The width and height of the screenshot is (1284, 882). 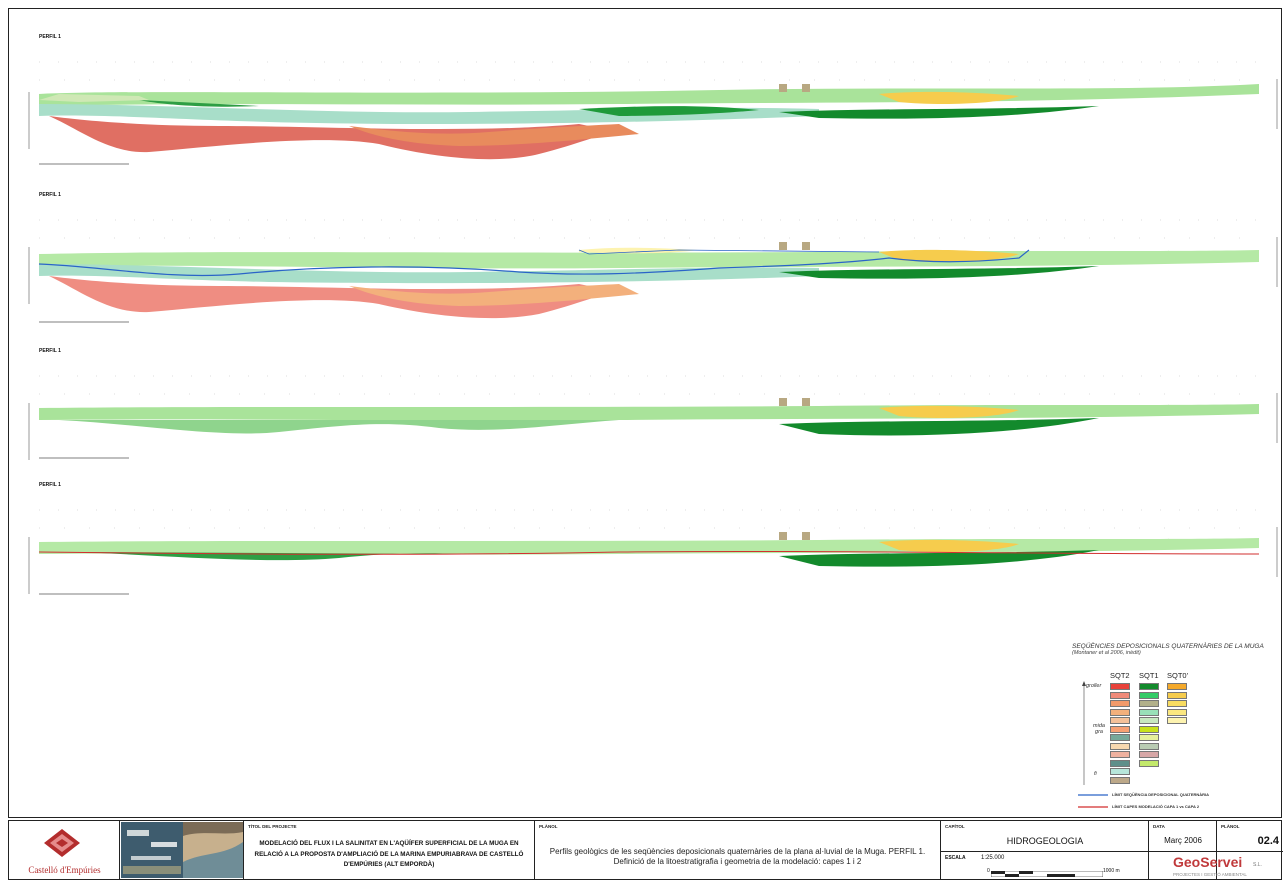 I want to click on scale-end: 1000 m, so click(x=1111, y=871).